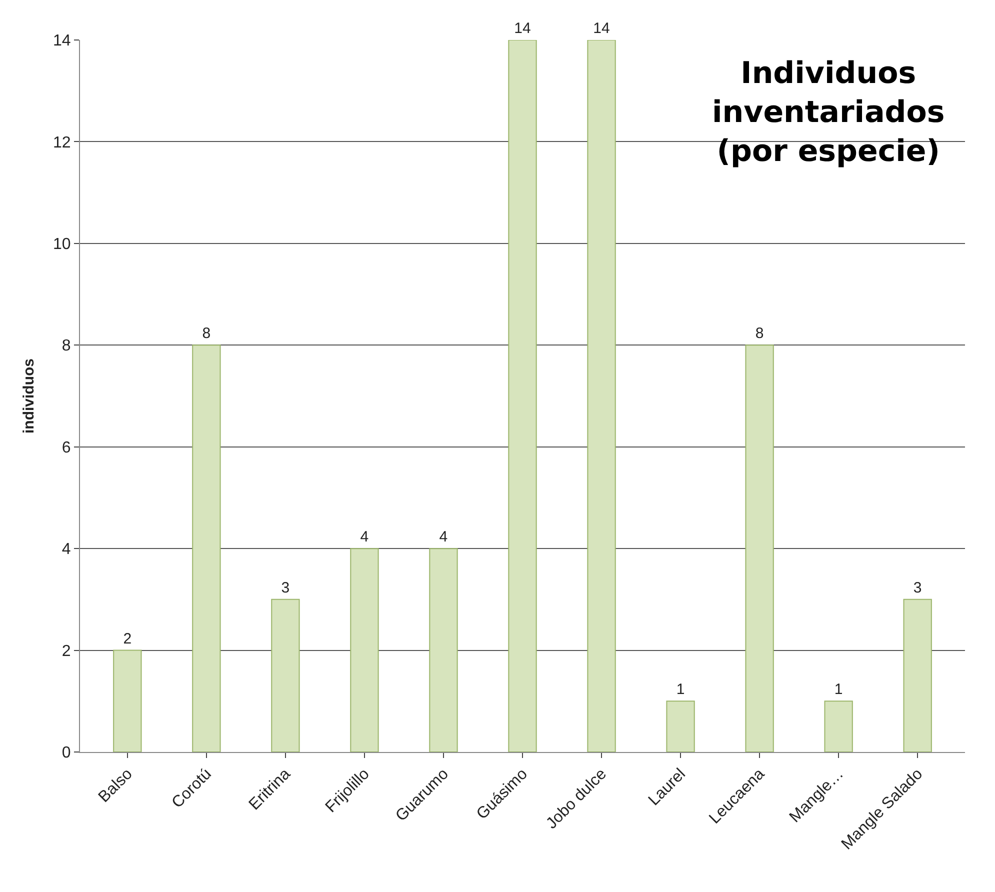  Describe the element at coordinates (62, 245) in the screenshot. I see `y-tick-label: 10` at that location.